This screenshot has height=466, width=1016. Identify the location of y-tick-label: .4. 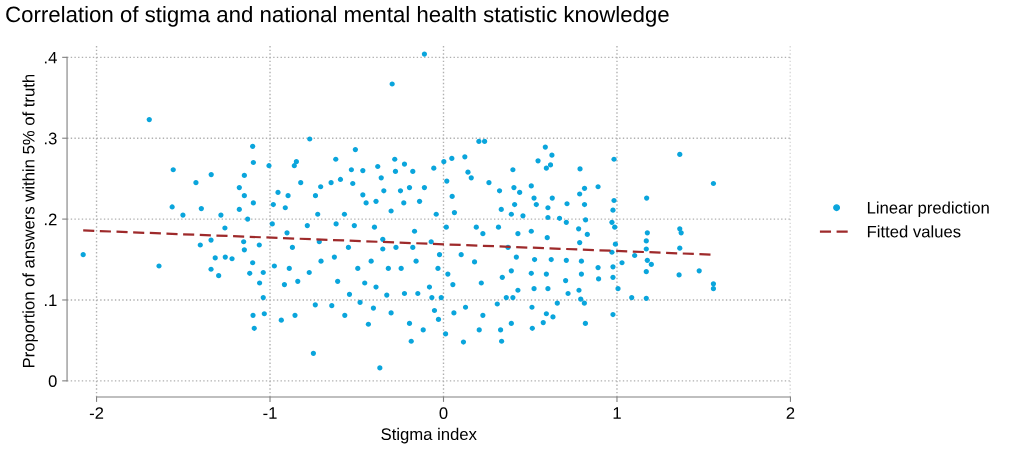
(50, 57).